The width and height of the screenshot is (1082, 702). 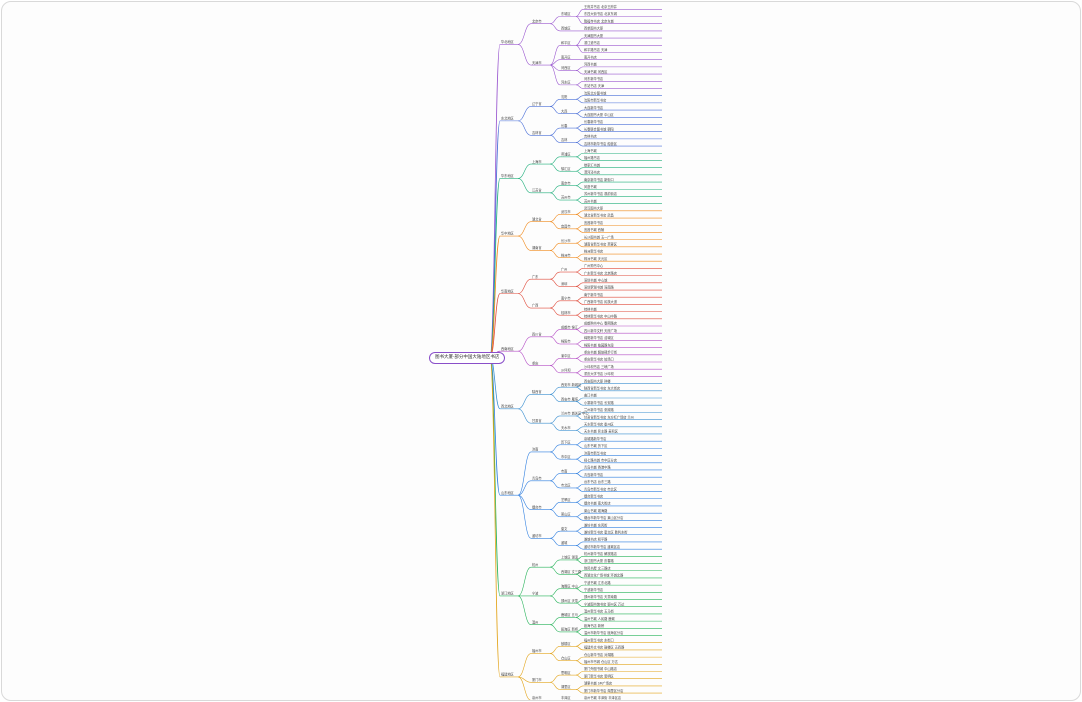 What do you see at coordinates (590, 56) in the screenshot?
I see `leaf-node: 南开书店` at bounding box center [590, 56].